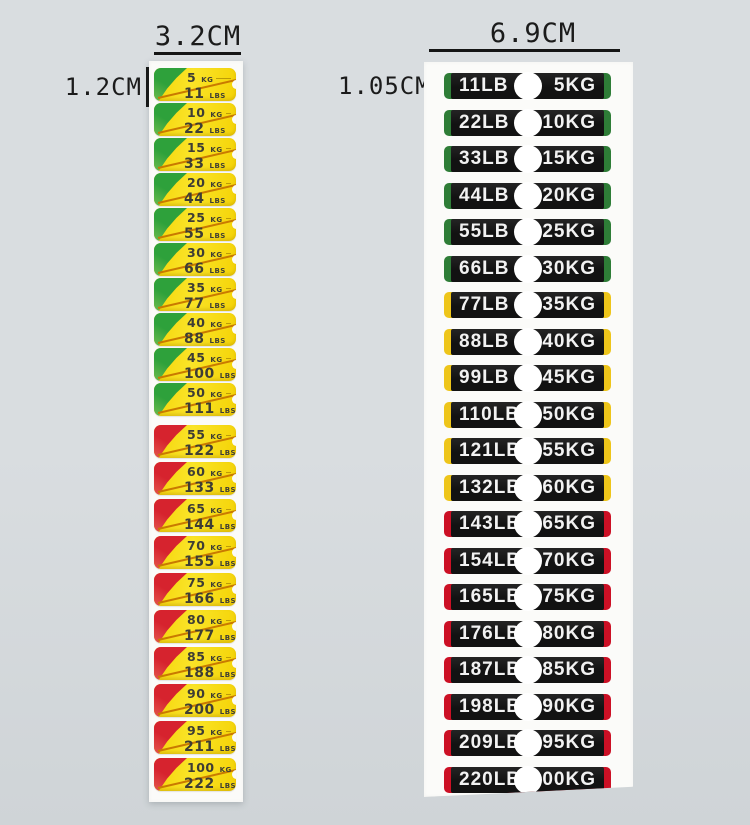 This screenshot has width=750, height=825. What do you see at coordinates (194, 233) in the screenshot?
I see `lbs-value: 55` at bounding box center [194, 233].